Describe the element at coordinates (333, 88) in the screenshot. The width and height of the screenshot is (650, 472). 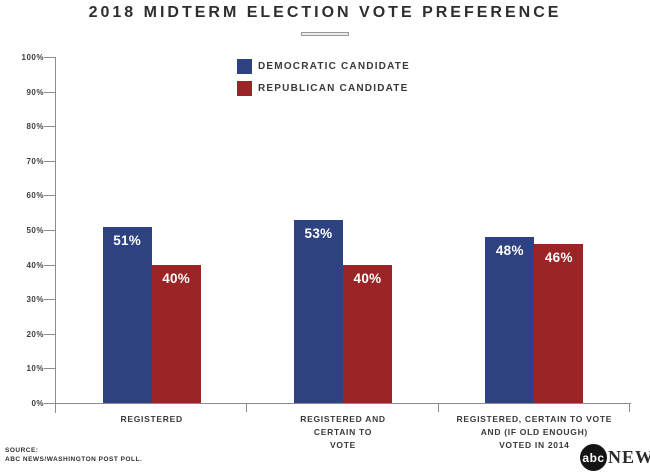
I see `legend-label-republican: REPUBLICAN CANDIDATE` at that location.